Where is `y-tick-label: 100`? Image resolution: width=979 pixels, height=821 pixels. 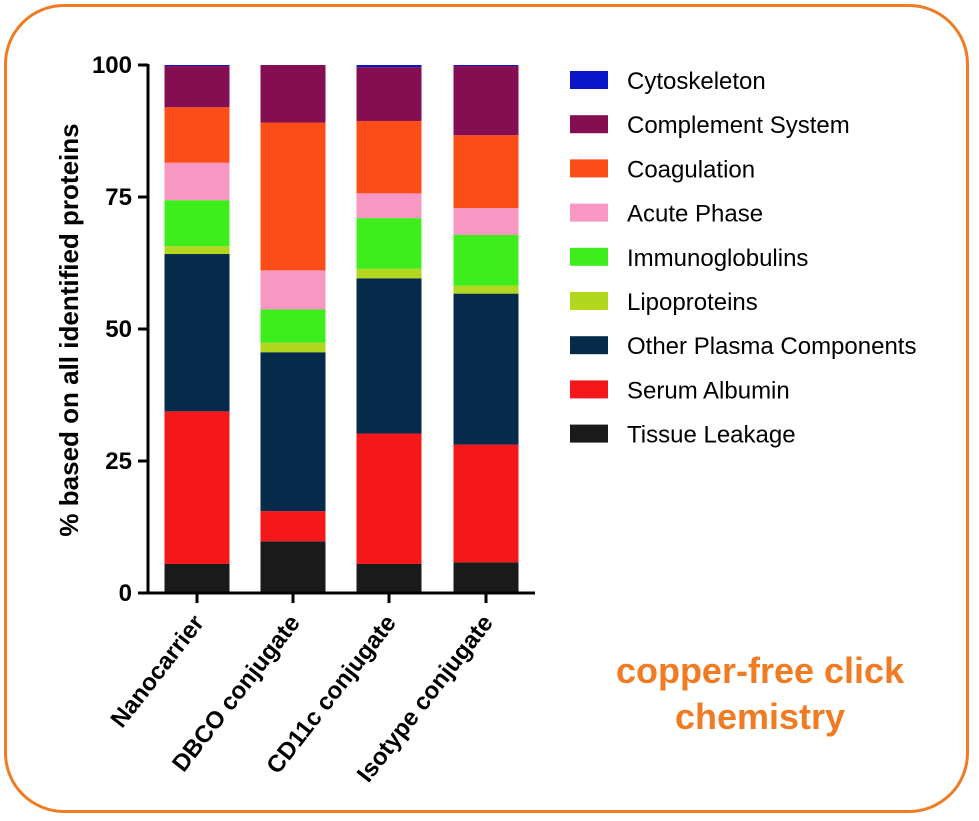
y-tick-label: 100 is located at coordinates (112, 65).